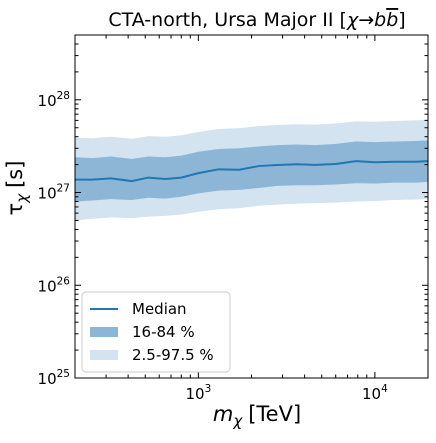  I want to click on y-tick-label: 1026, so click(54, 285).